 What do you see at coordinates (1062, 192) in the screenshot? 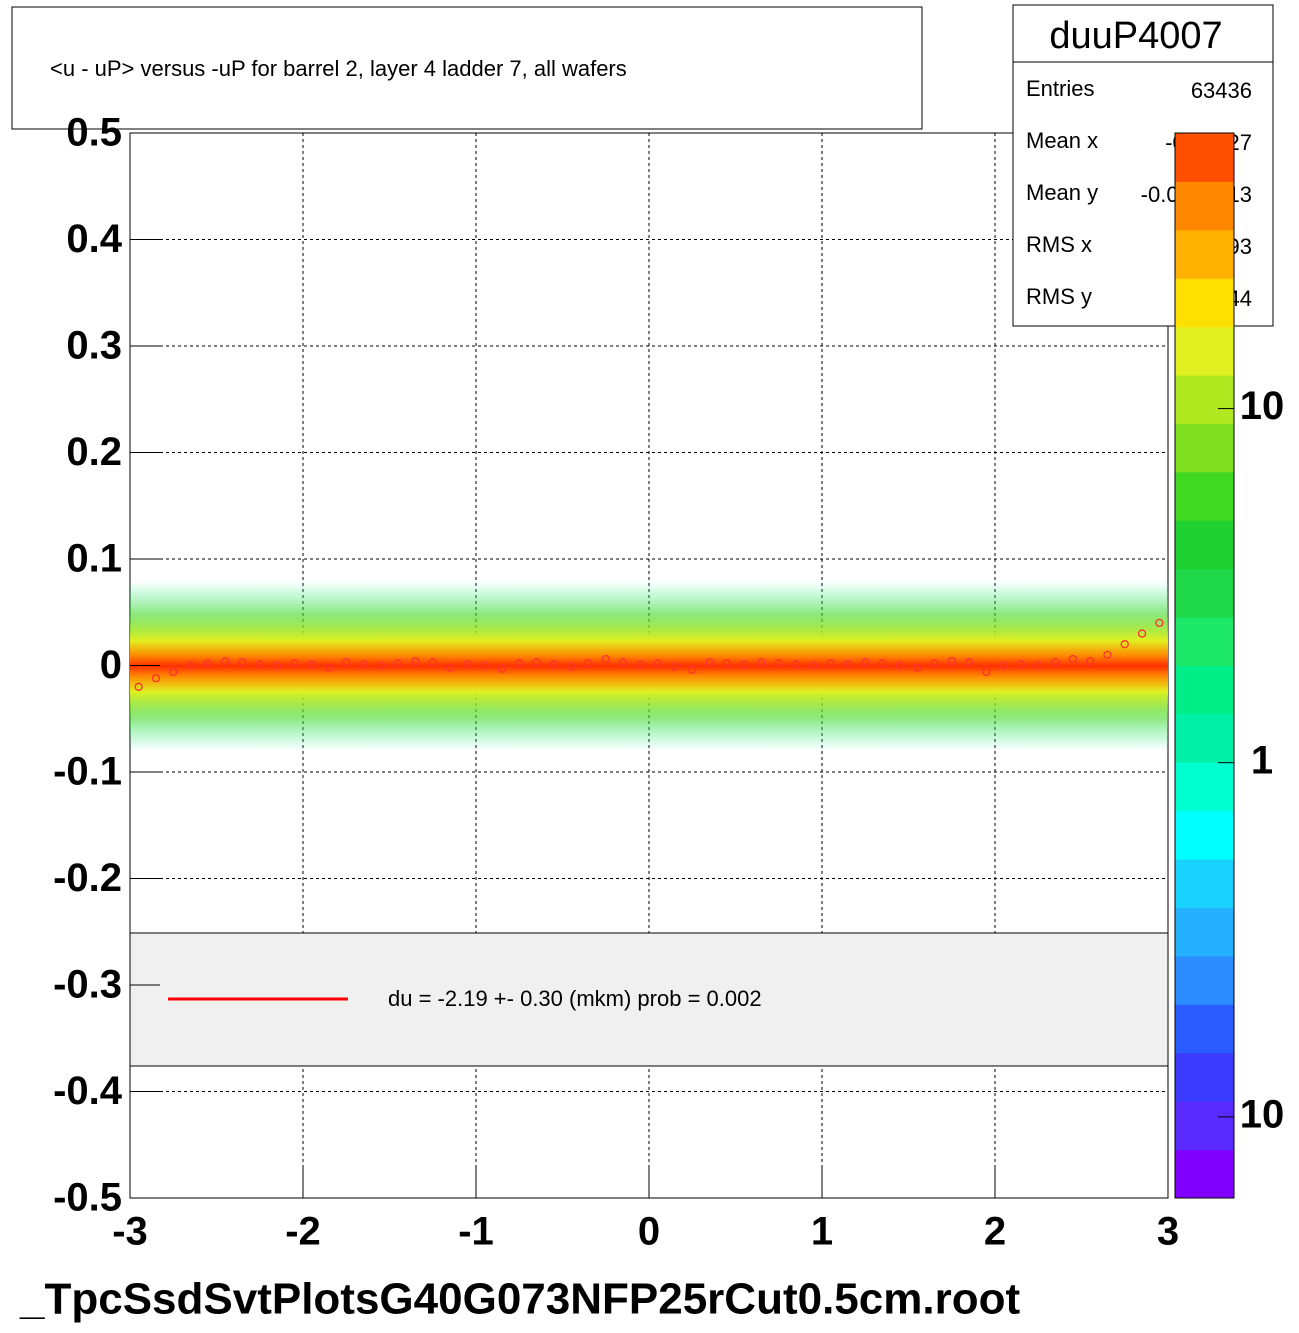
I see `stat-label: Mean y` at bounding box center [1062, 192].